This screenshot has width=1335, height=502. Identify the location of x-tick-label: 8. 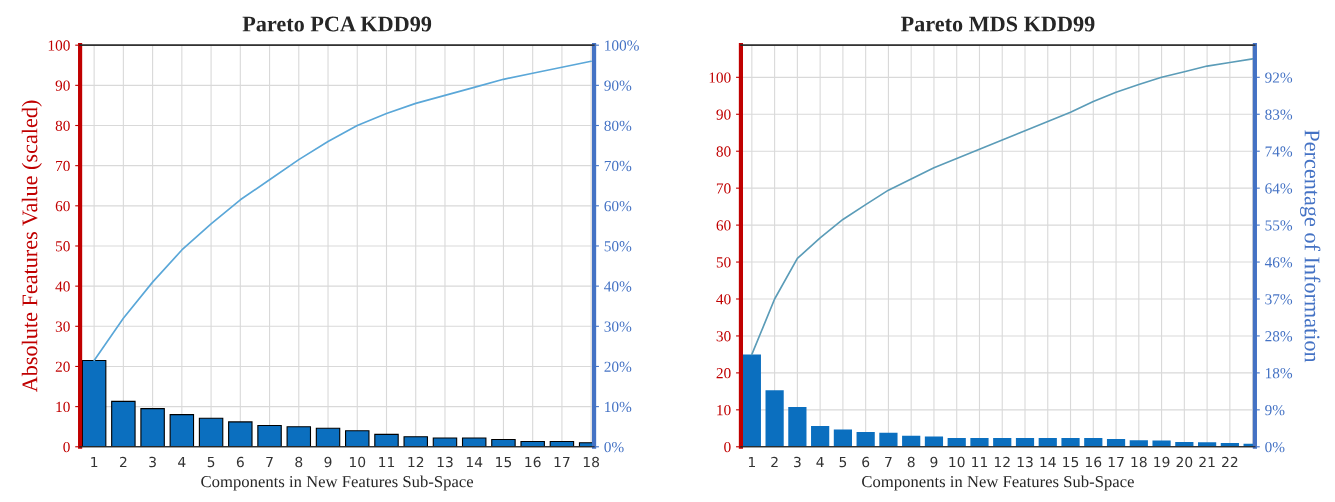
(299, 462).